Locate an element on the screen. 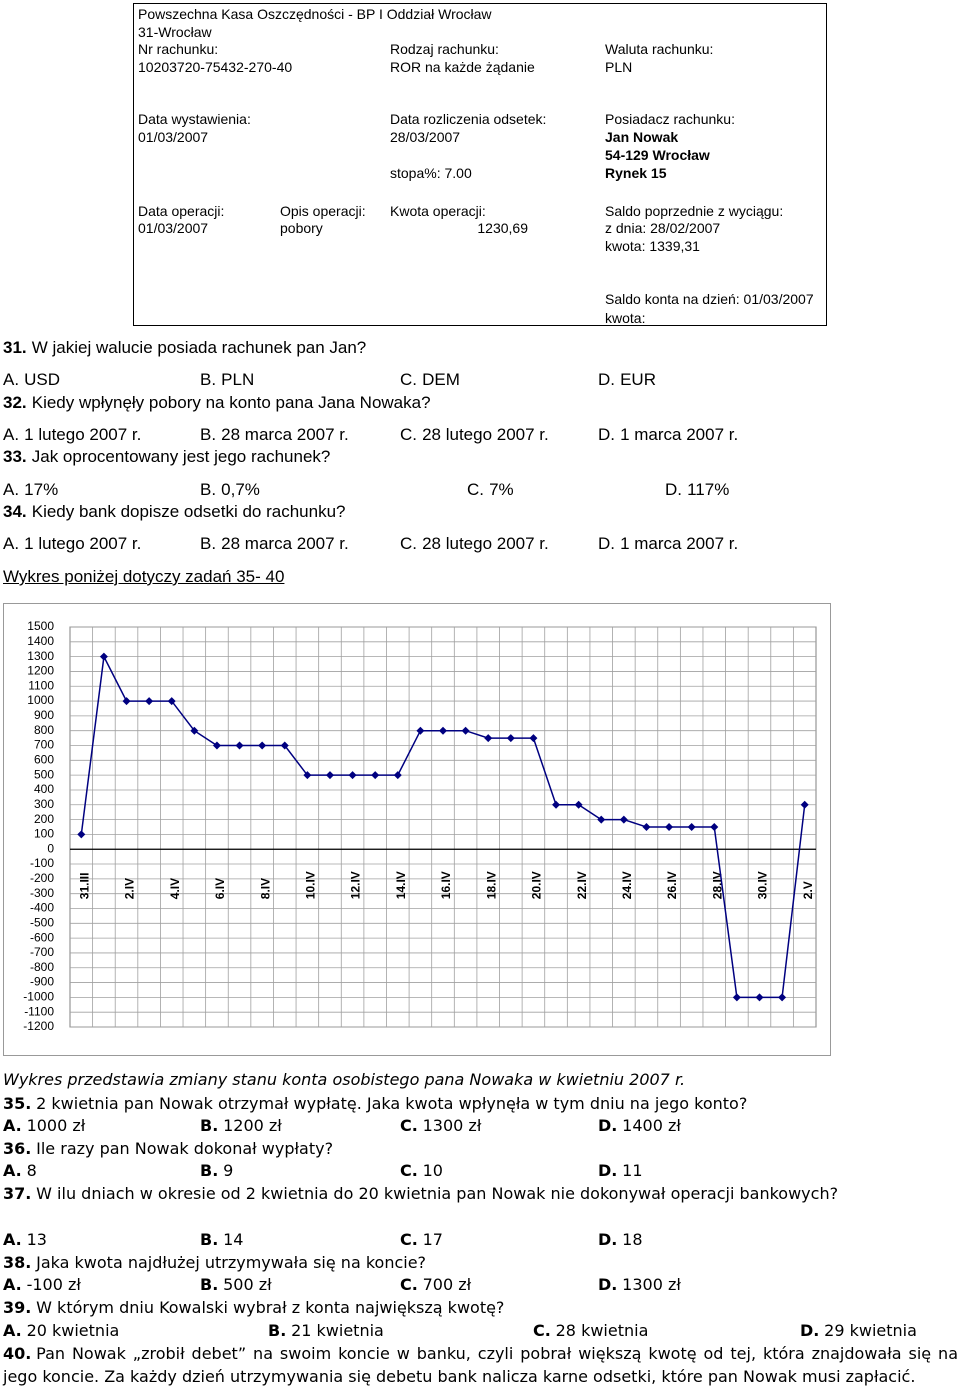 The image size is (960, 1389). y-tick-label: -800 is located at coordinates (42, 967).